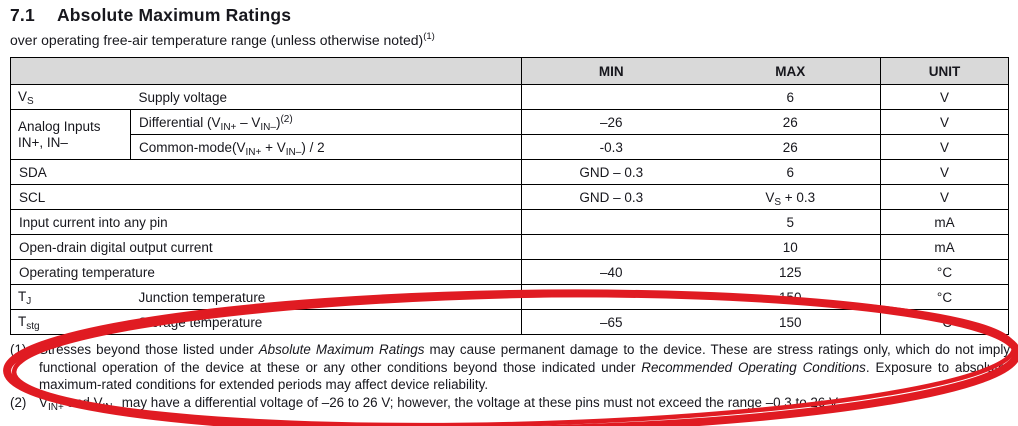  I want to click on description-cell: Operating temperature, so click(266, 272).